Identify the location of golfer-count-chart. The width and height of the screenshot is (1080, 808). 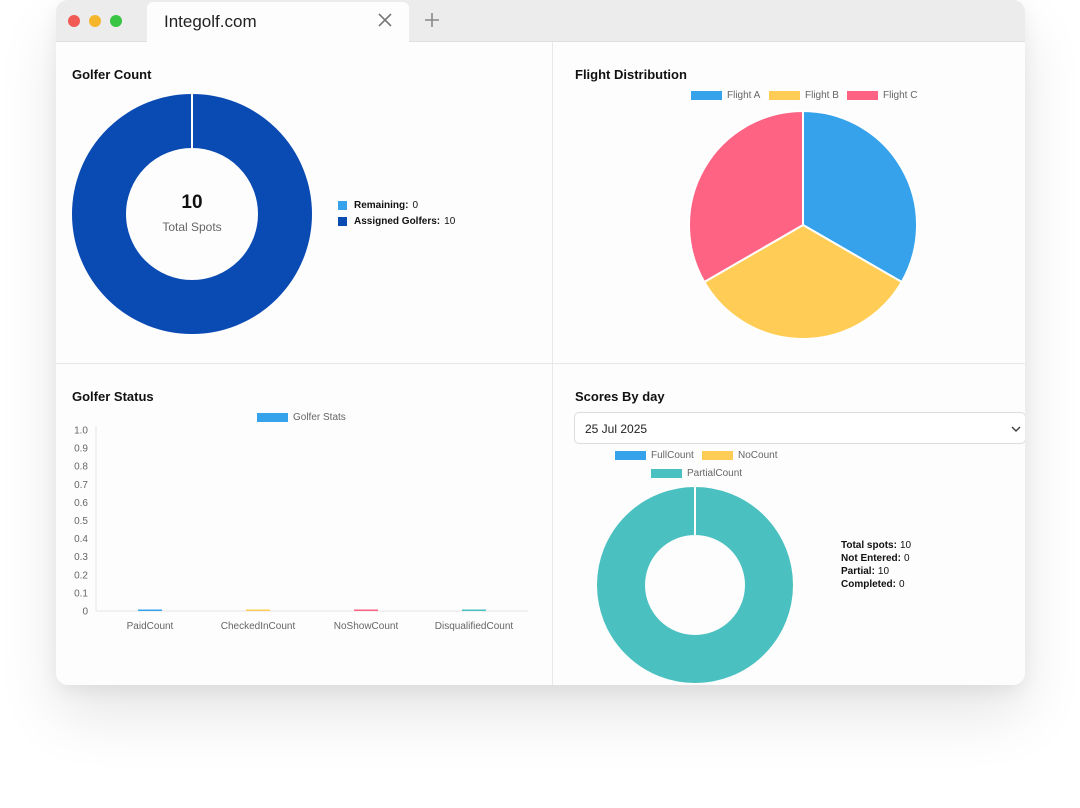
(192, 214).